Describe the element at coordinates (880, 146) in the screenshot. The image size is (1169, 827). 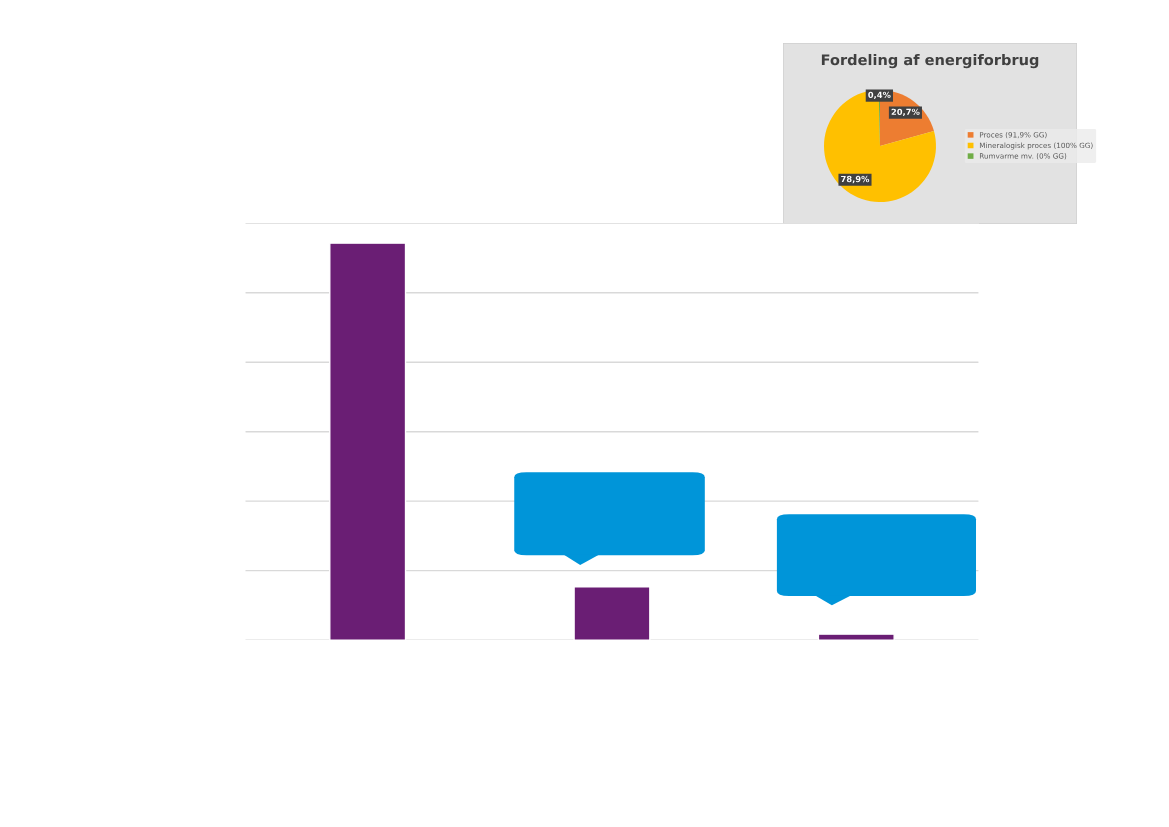
I see `pie-slice` at that location.